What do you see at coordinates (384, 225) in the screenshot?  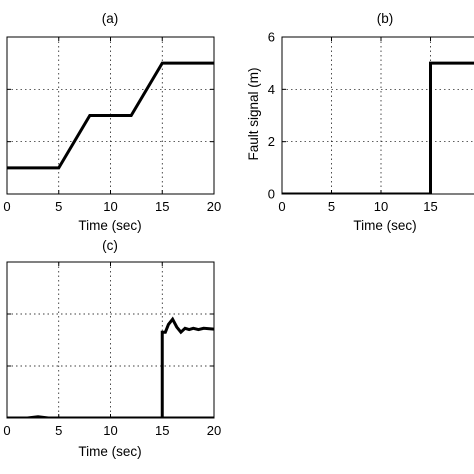 I see `panel-b-xlabel: Time (sec)` at bounding box center [384, 225].